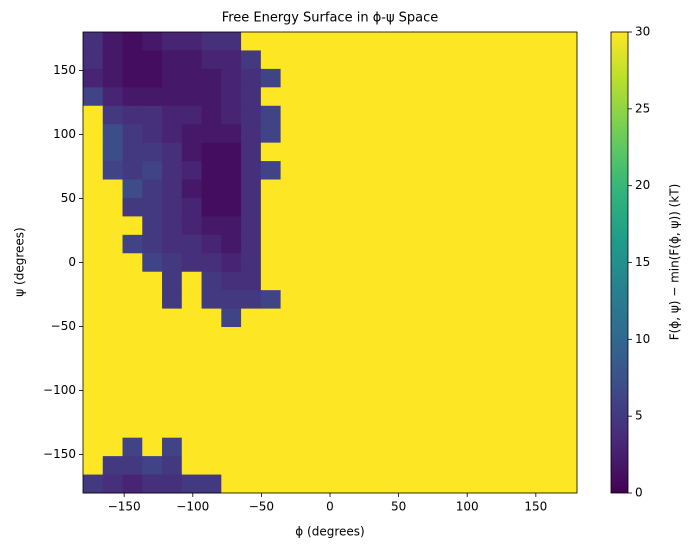 The width and height of the screenshot is (692, 551). I want to click on x-tick-label: 50, so click(398, 507).